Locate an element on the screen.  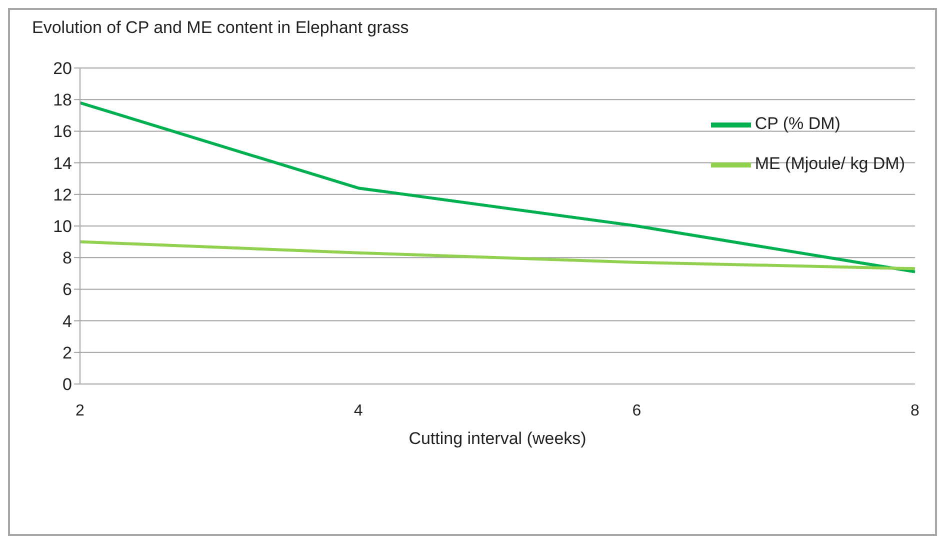
x-tick-label: 2 is located at coordinates (80, 411).